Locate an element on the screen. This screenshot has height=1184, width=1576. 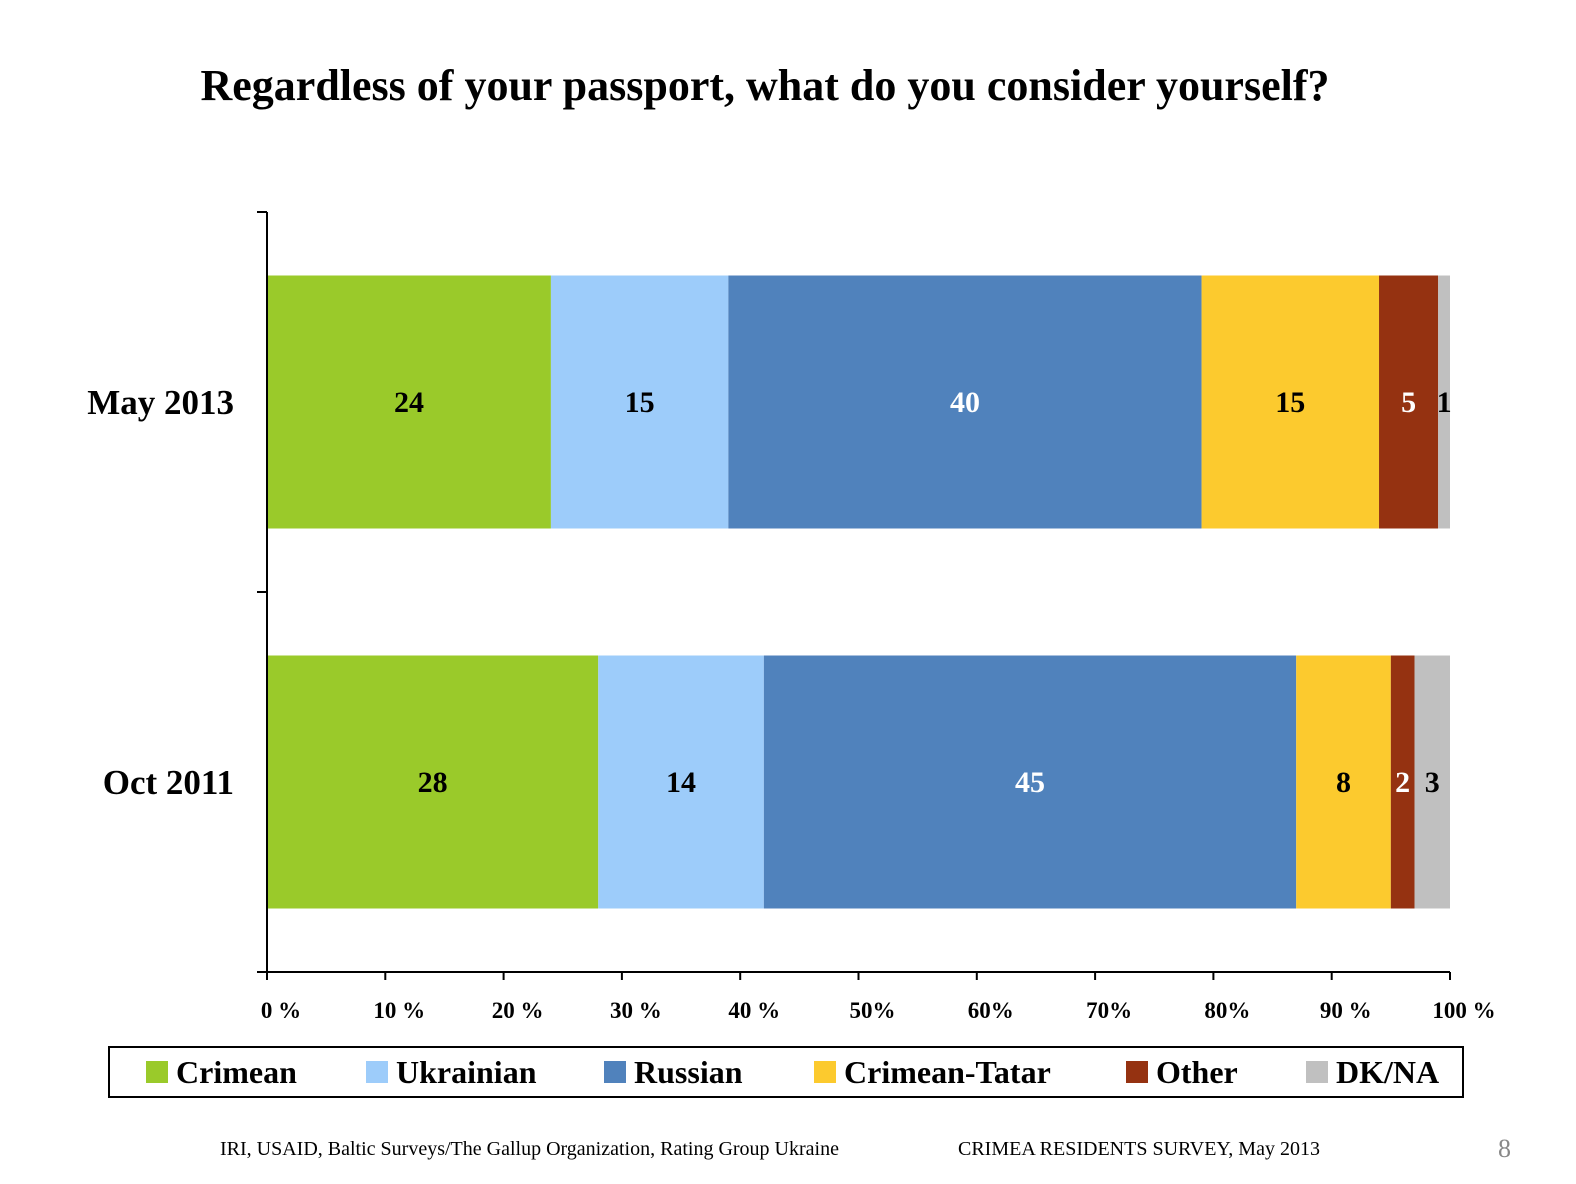
data-label-crimean-may-2013: 24 is located at coordinates (409, 402).